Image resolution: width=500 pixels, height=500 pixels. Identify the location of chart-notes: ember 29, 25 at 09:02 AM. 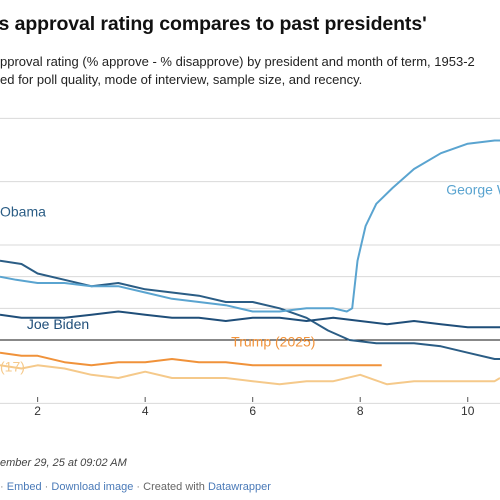
(63, 463).